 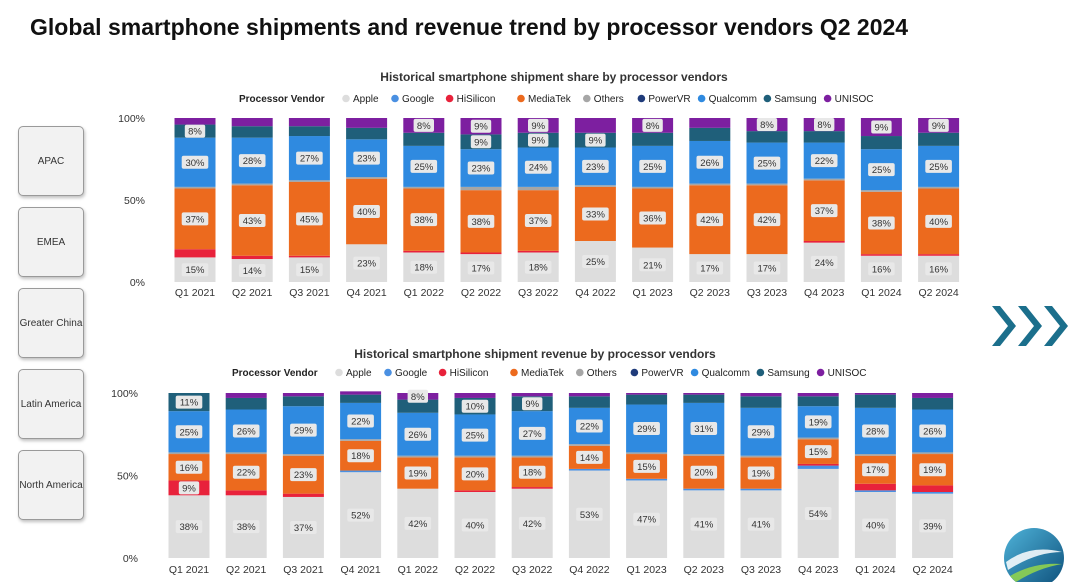 I want to click on revenue-legend-label-others: Others, so click(x=602, y=373).